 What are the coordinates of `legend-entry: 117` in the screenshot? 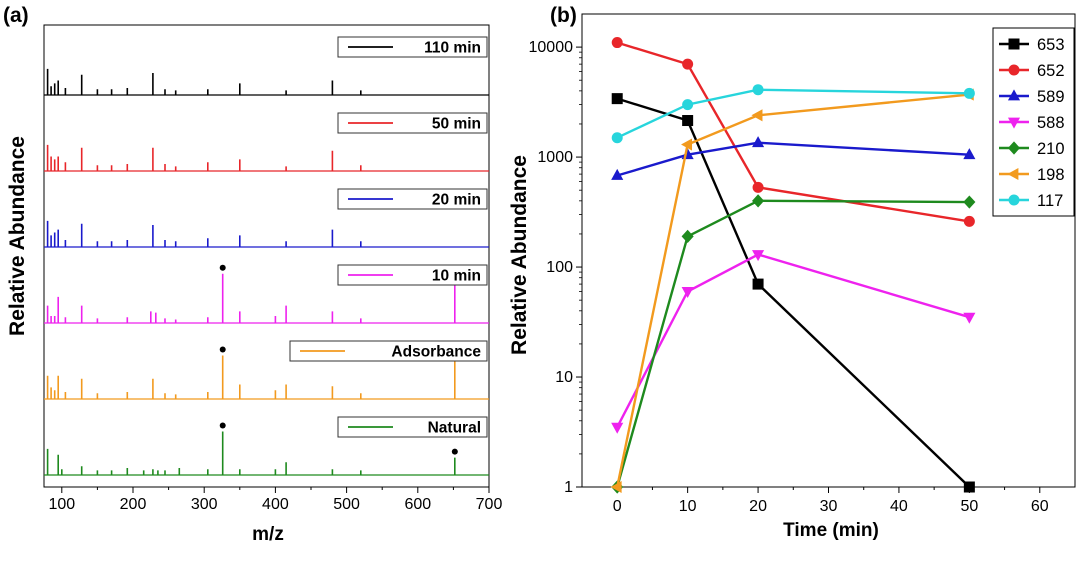 It's located at (1031, 201).